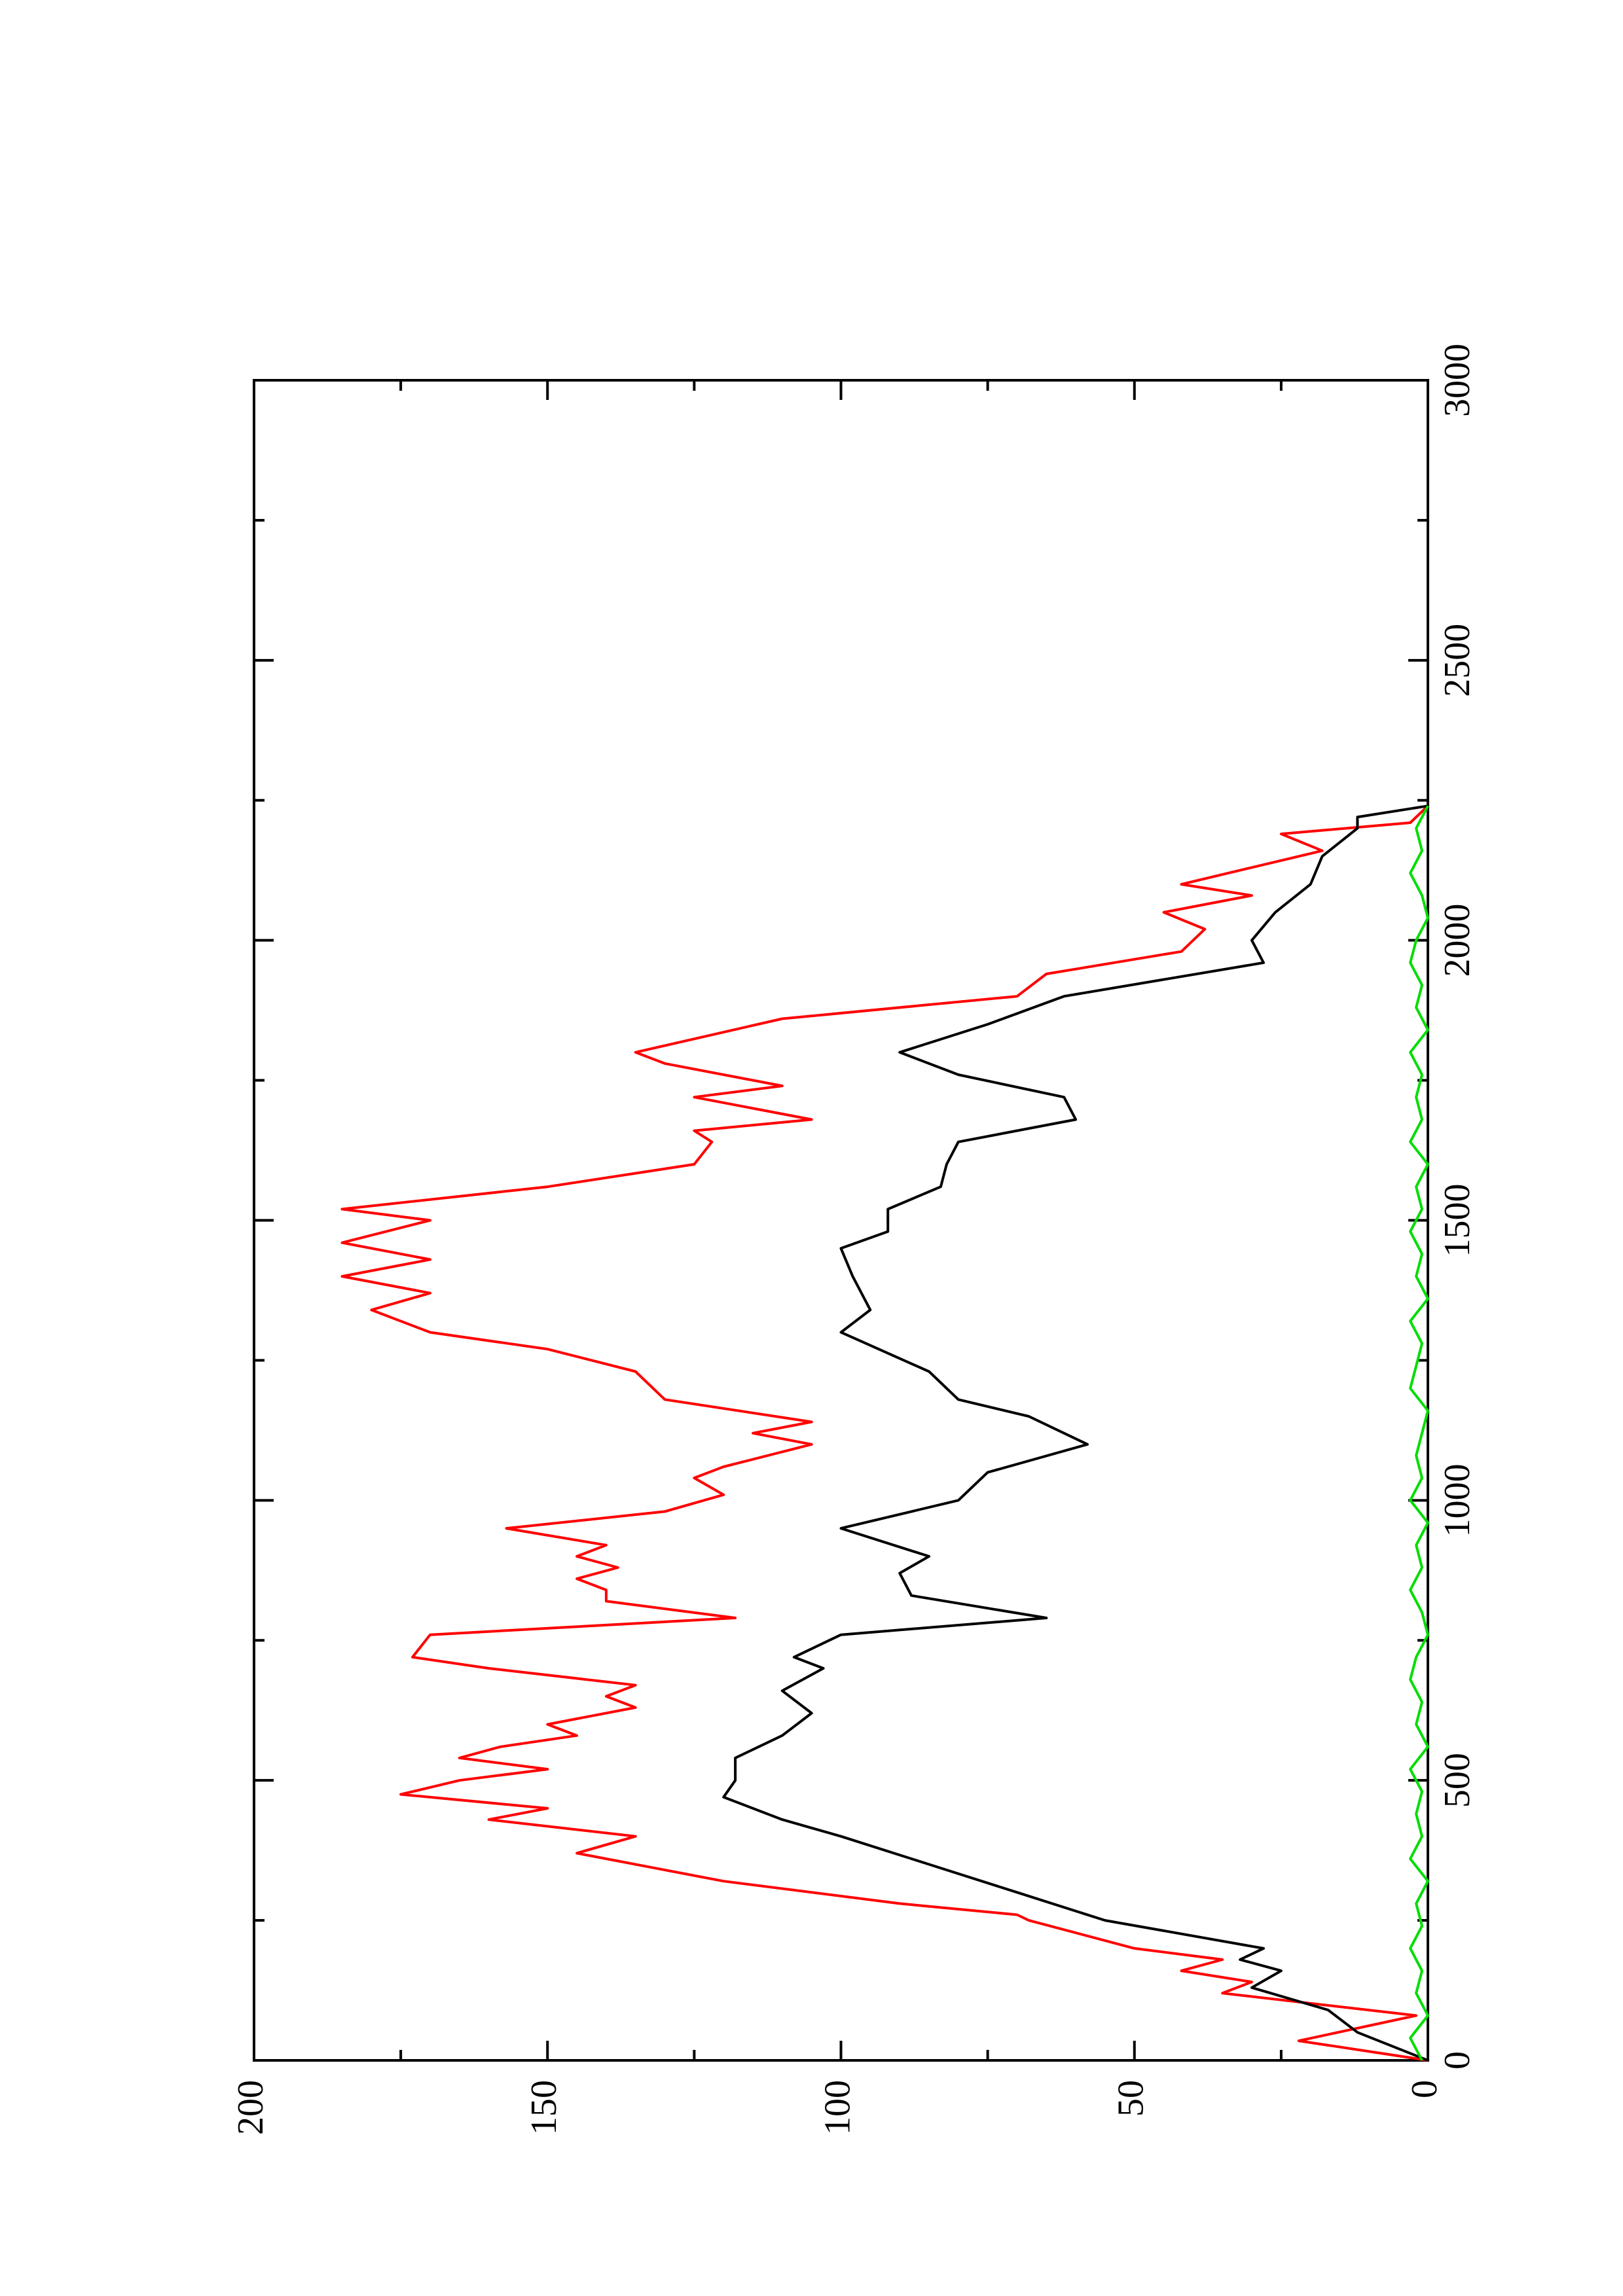 This screenshot has width=1623, height=2296. What do you see at coordinates (1131, 2098) in the screenshot?
I see `y-tick-label: 50` at bounding box center [1131, 2098].